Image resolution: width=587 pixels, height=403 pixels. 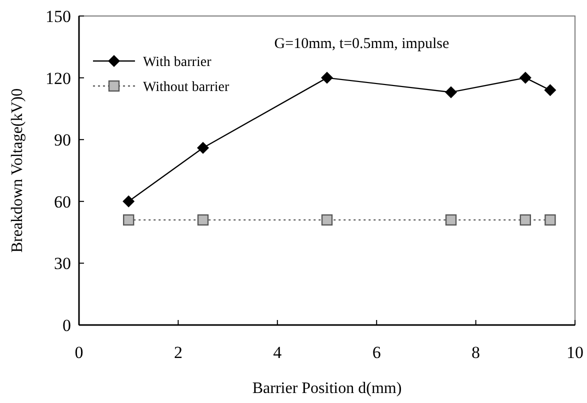 What do you see at coordinates (362, 44) in the screenshot?
I see `annotation: G=10mm, t=0.5mm, impulse` at bounding box center [362, 44].